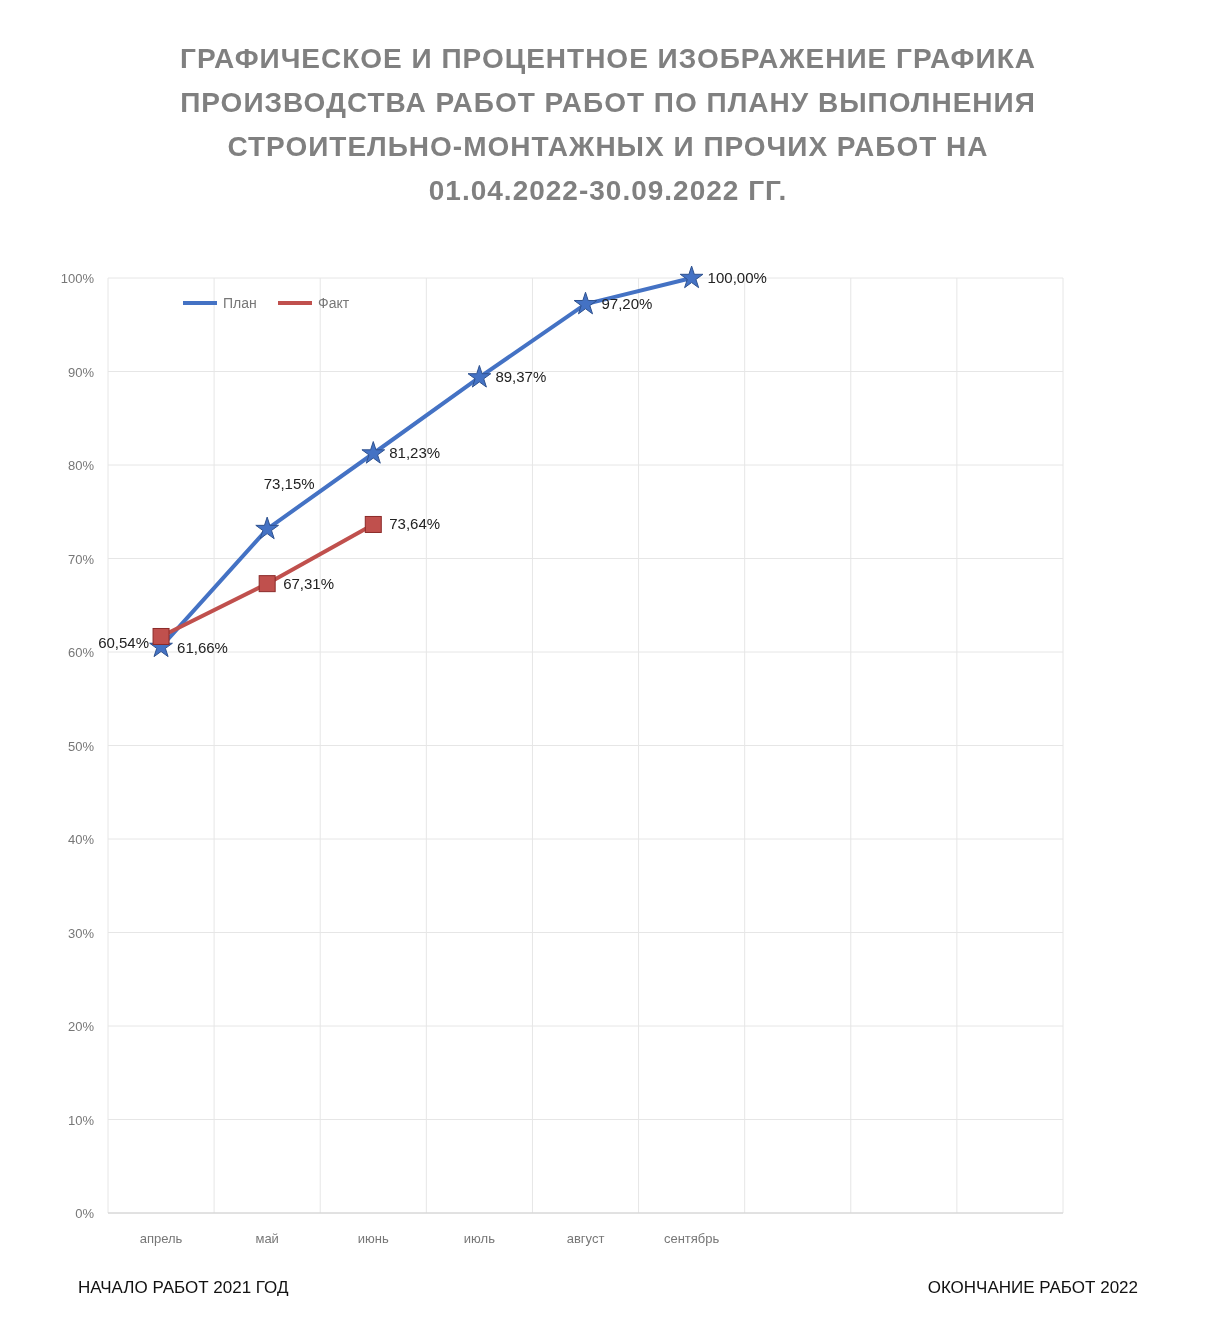 This screenshot has width=1219, height=1319. I want to click on data-label: 89,37%, so click(521, 377).